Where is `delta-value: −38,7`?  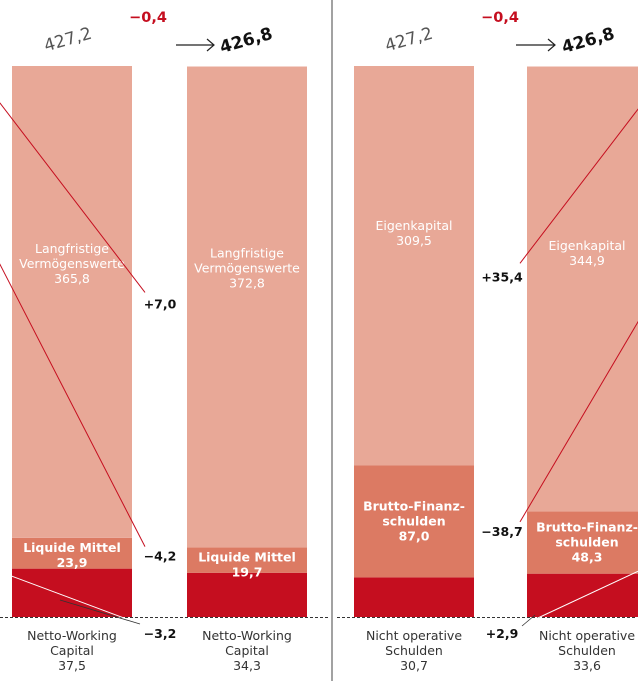
delta-value: −38,7 is located at coordinates (501, 531).